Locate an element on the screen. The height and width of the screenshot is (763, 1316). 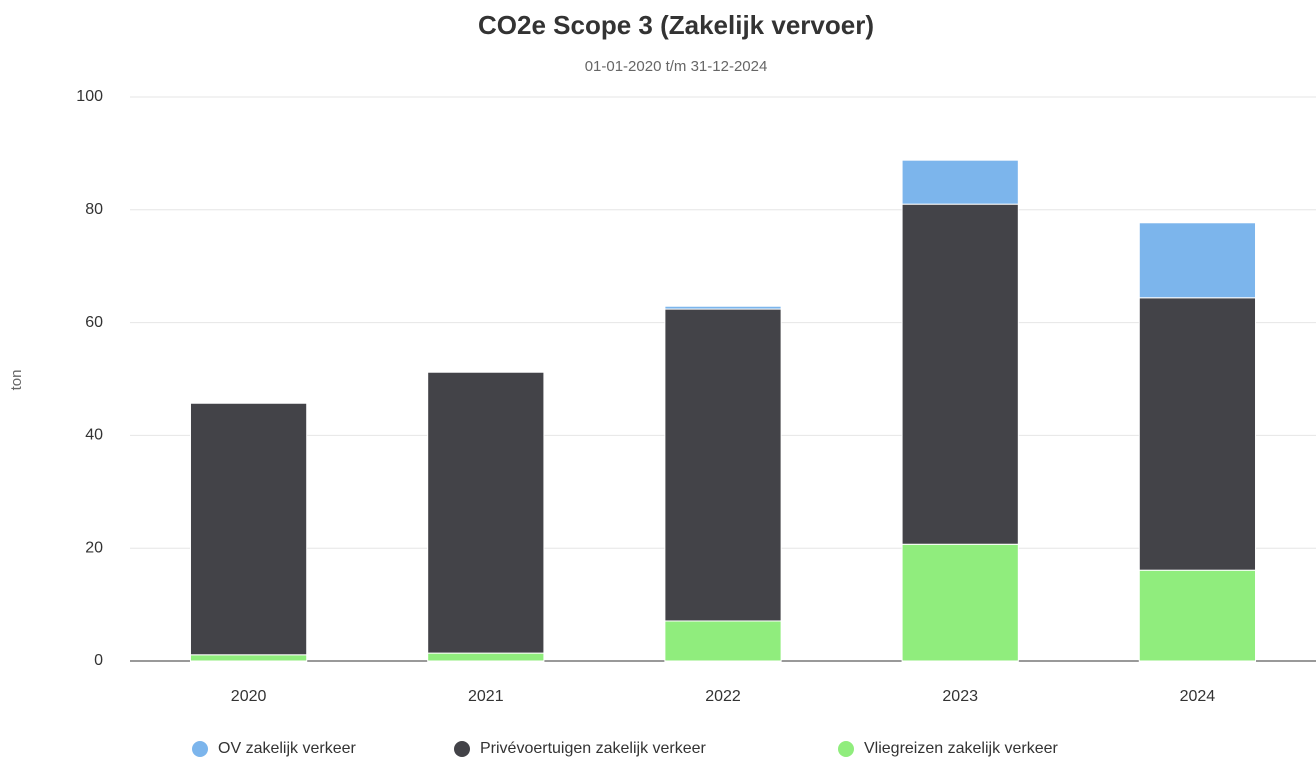
x-tick-label: 2020 is located at coordinates (249, 696).